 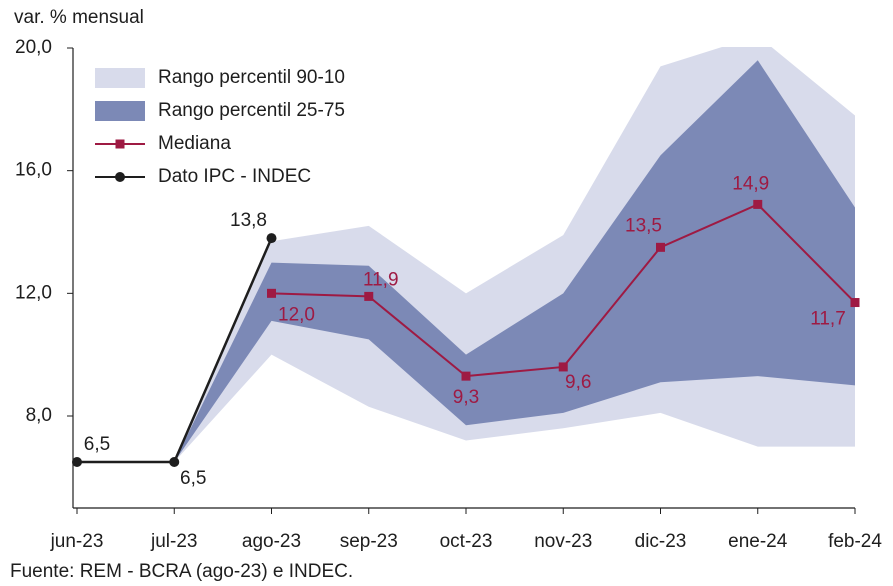 I want to click on y-tick-label: 16,0, so click(x=33, y=170).